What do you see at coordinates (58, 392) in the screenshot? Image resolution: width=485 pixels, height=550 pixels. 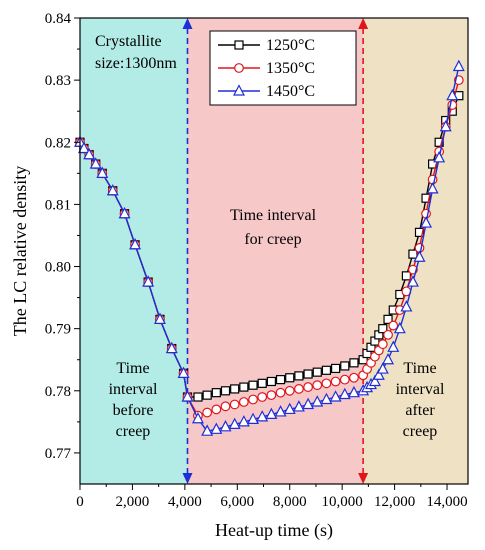 I see `y-tick-label: 0.78` at bounding box center [58, 392].